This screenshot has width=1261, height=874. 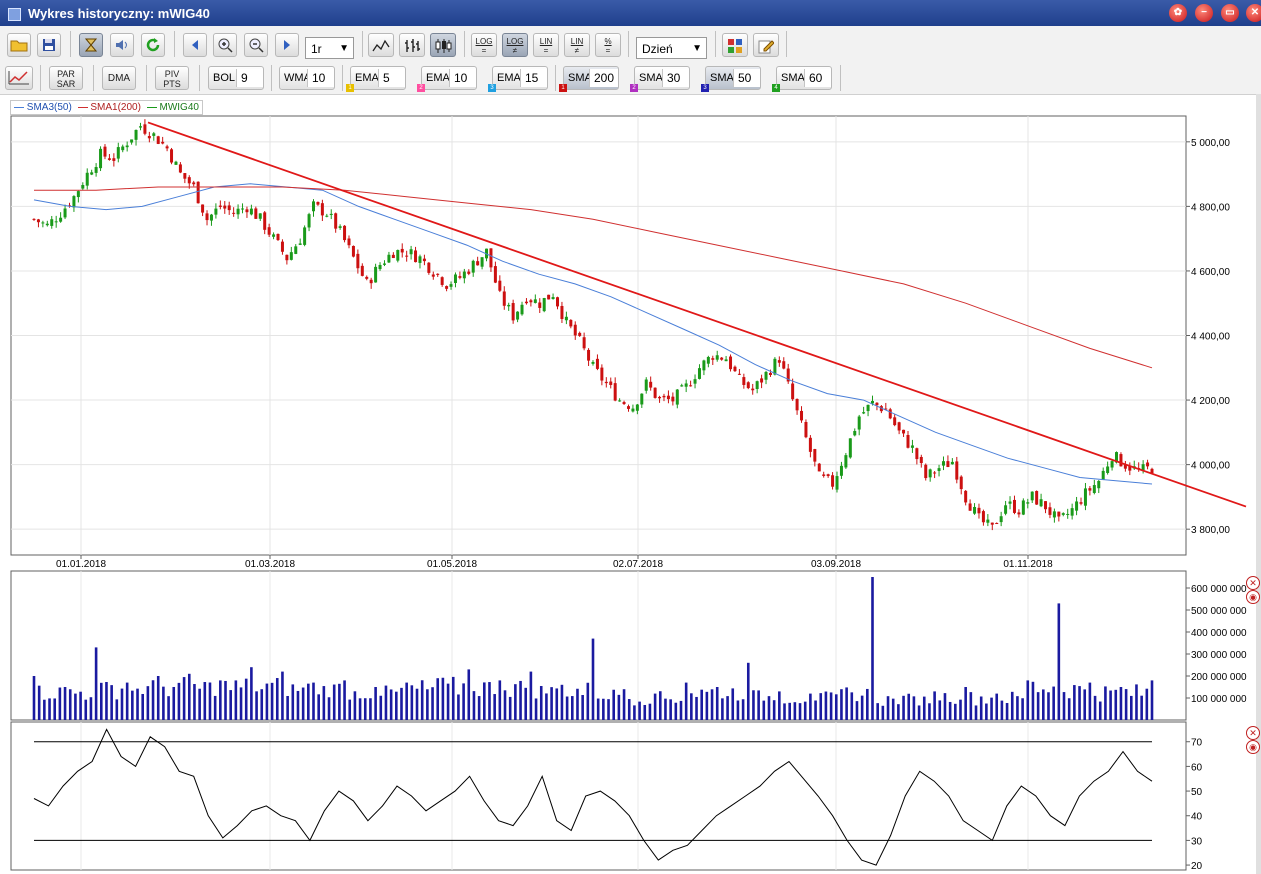 I want to click on scroll-right-button, so click(x=287, y=45).